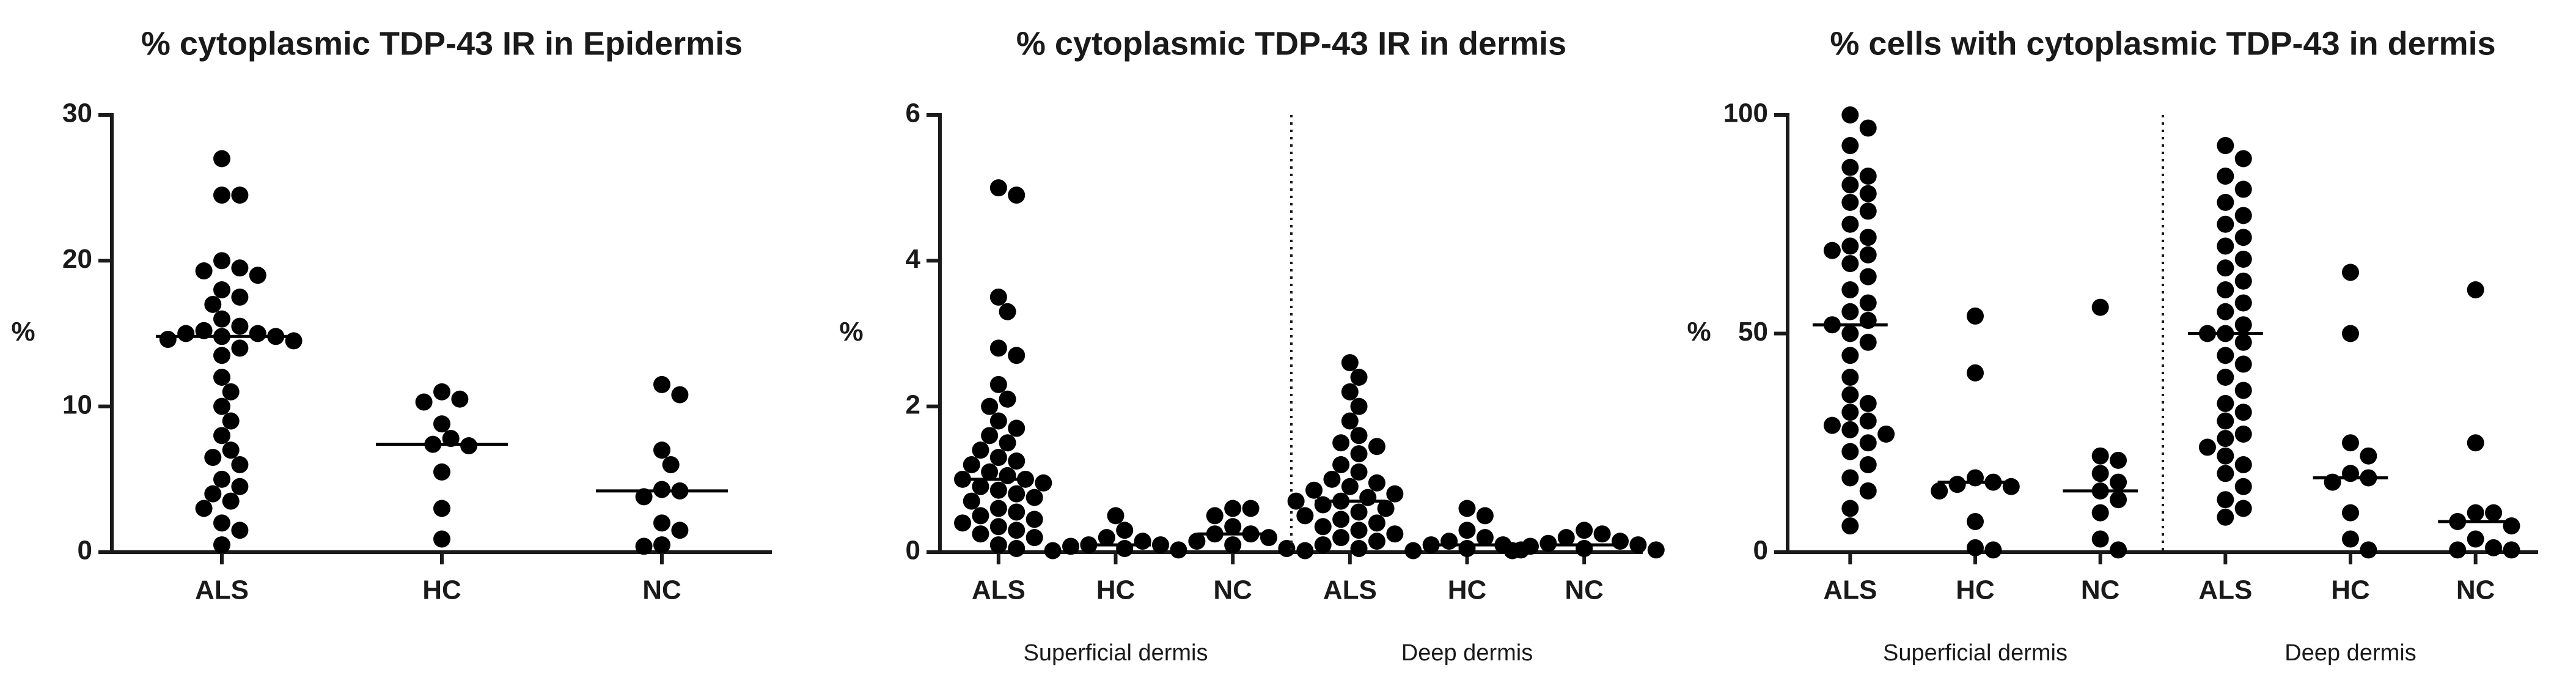 This screenshot has width=2576, height=694. What do you see at coordinates (77, 404) in the screenshot?
I see `y-tick-label: 10` at bounding box center [77, 404].